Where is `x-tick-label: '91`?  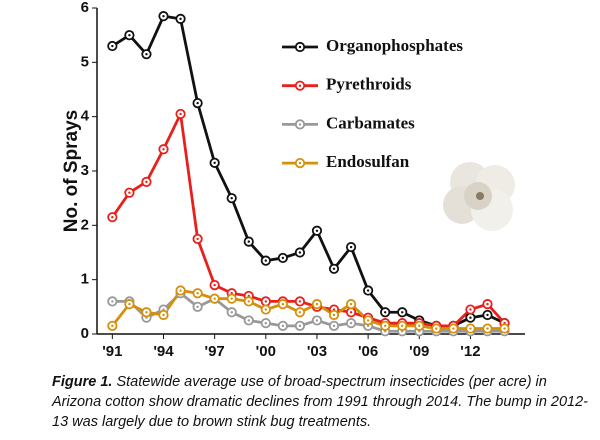
x-tick-label: '91 is located at coordinates (112, 351).